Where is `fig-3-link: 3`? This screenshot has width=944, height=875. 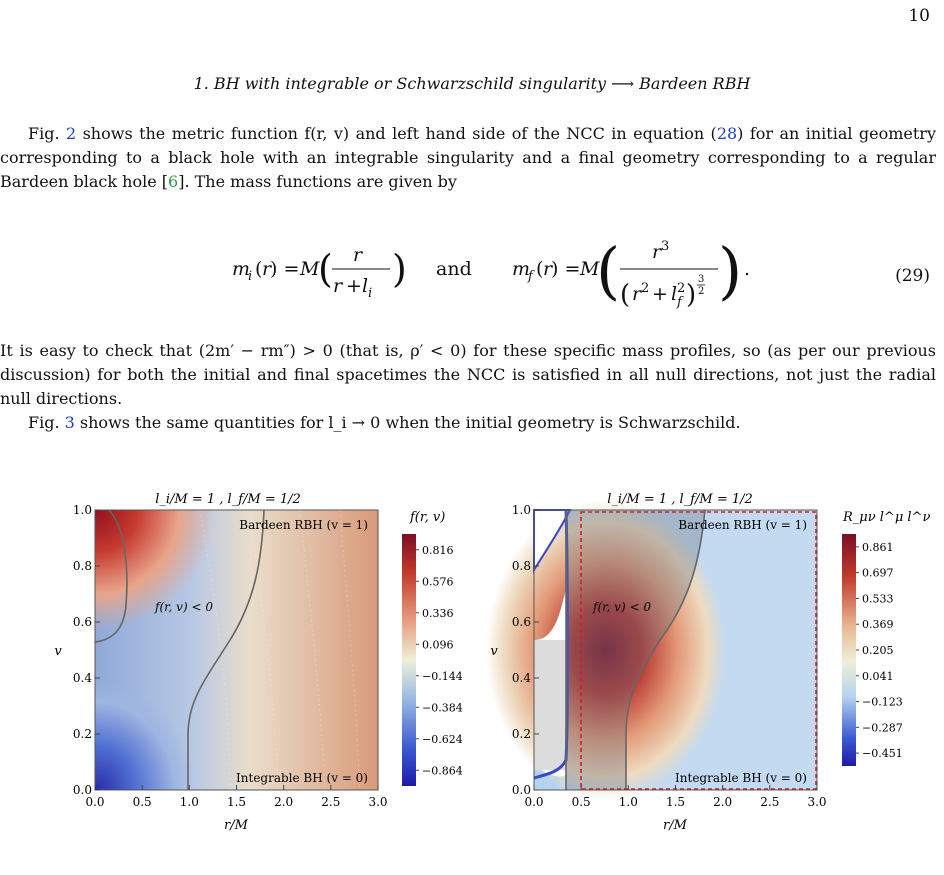 fig-3-link: 3 is located at coordinates (69, 422).